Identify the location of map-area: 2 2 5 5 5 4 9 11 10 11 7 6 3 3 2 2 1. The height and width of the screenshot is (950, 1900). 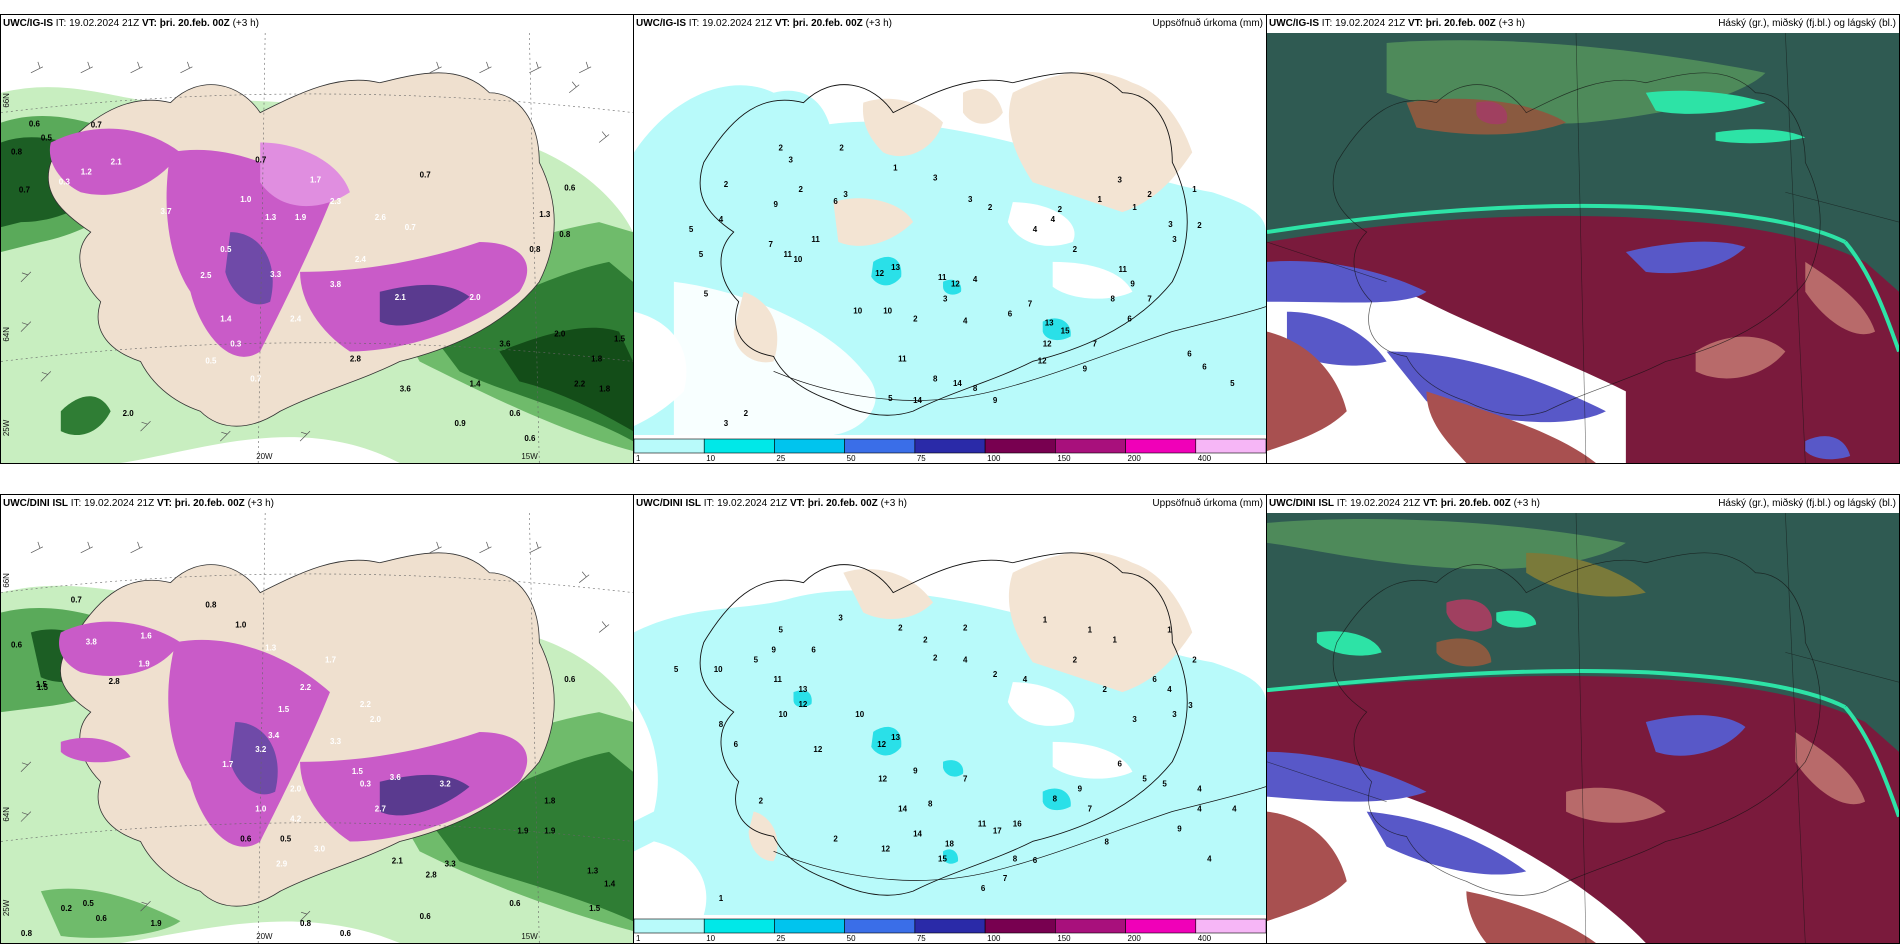
(950, 234).